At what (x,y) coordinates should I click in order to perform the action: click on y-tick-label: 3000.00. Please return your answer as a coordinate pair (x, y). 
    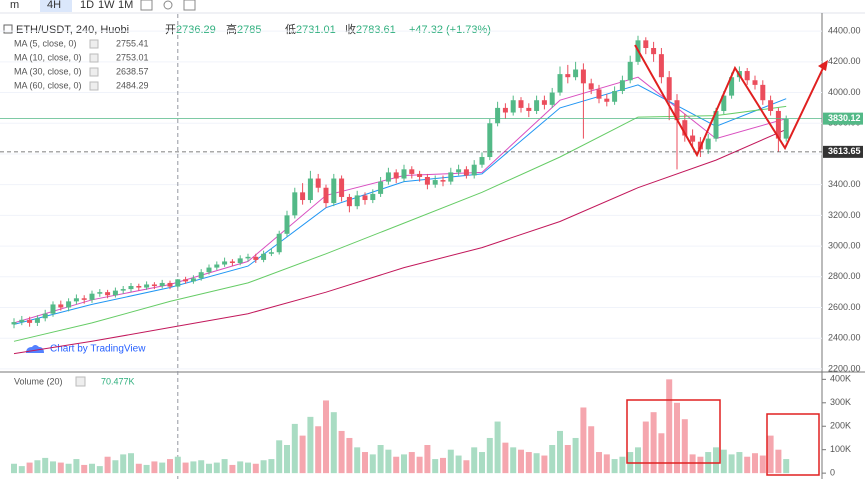
    Looking at the image, I should click on (844, 245).